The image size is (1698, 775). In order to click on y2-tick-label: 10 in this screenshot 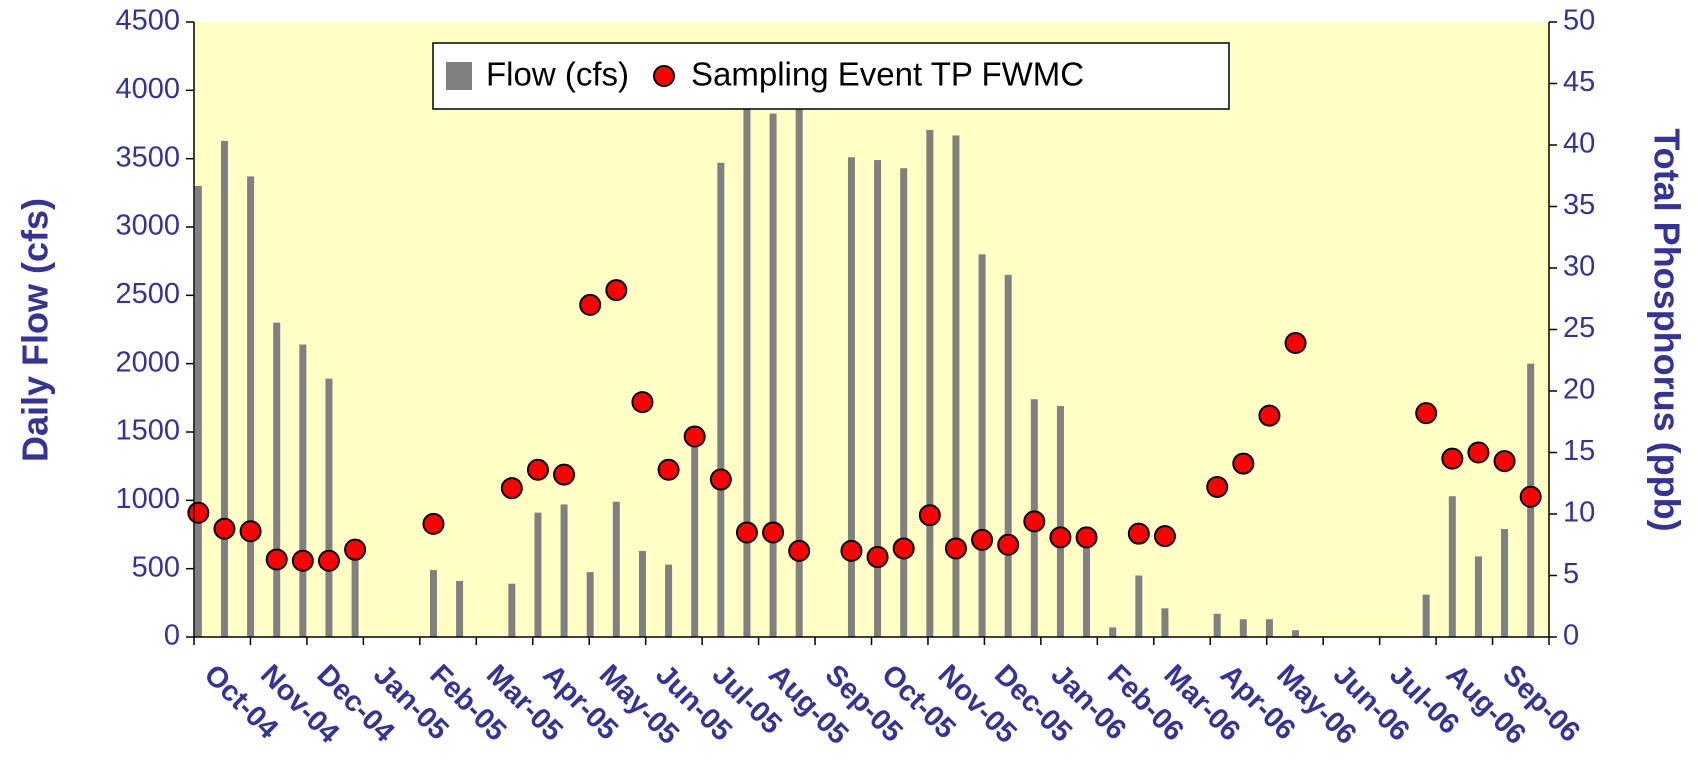, I will do `click(1579, 513)`.